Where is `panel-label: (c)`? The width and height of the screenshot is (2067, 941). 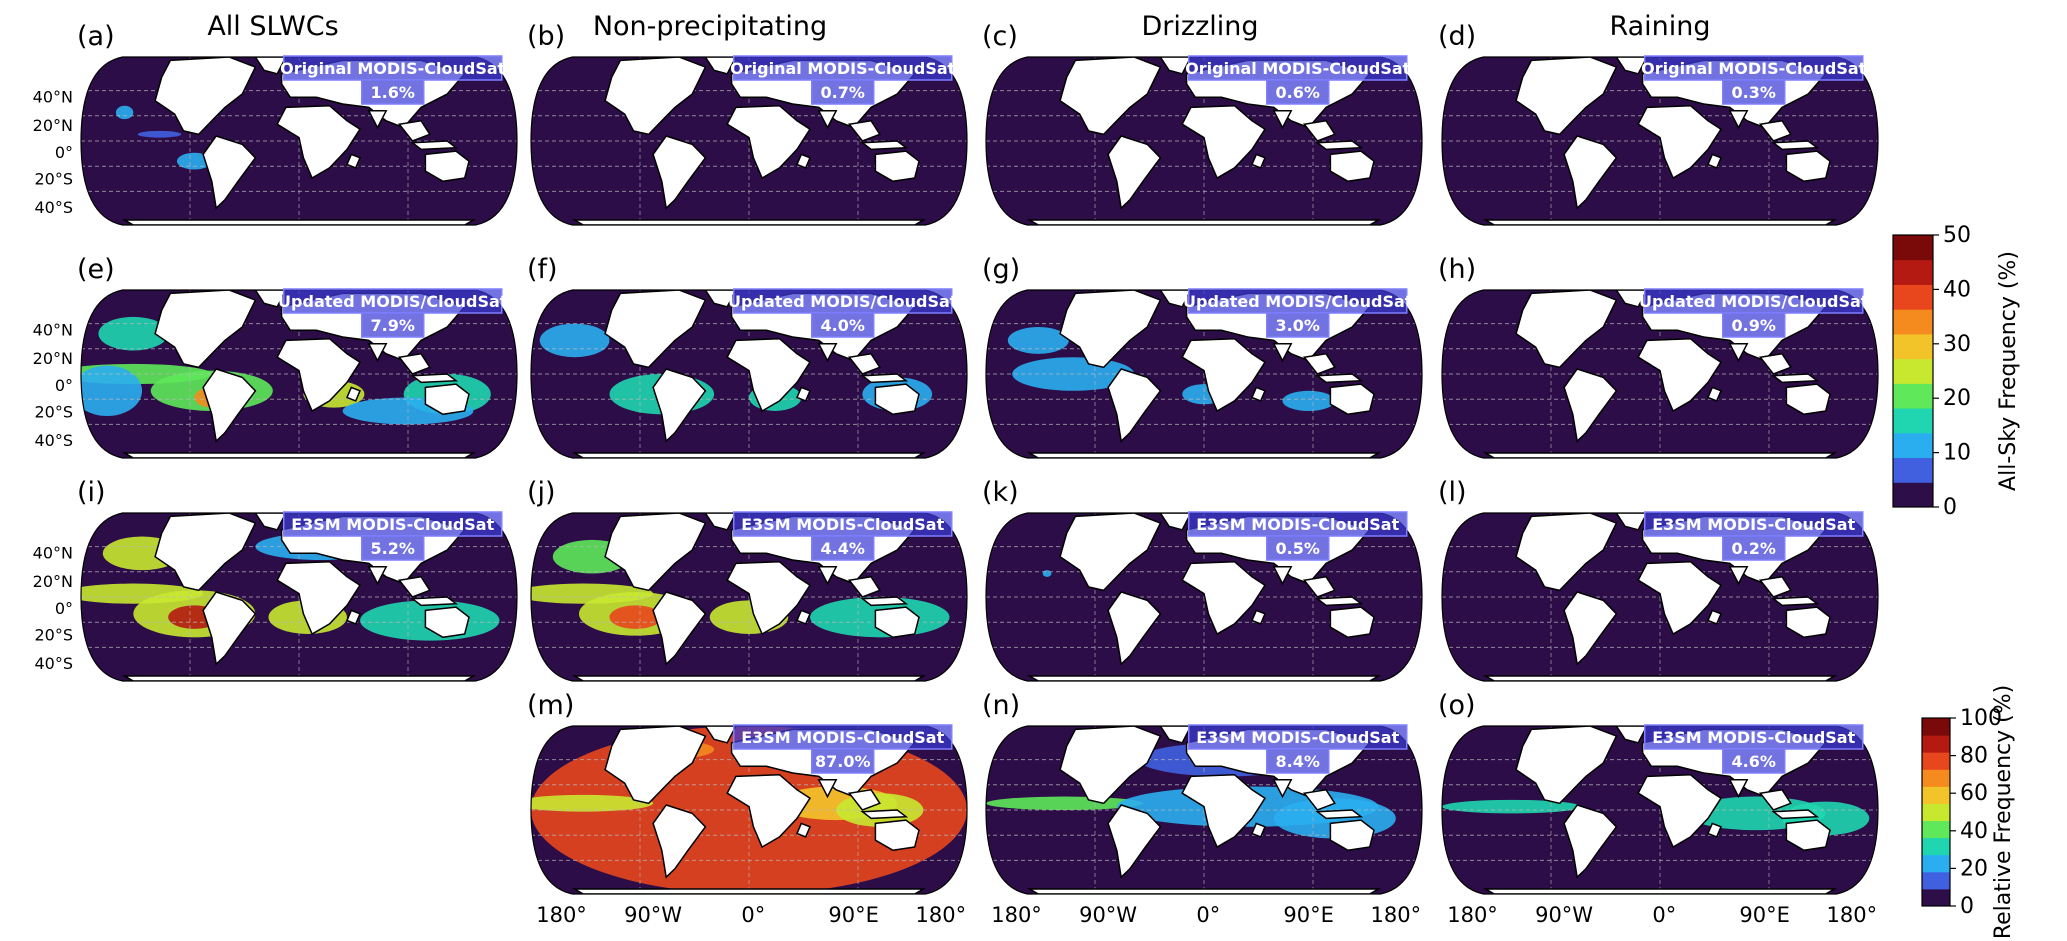 panel-label: (c) is located at coordinates (1000, 36).